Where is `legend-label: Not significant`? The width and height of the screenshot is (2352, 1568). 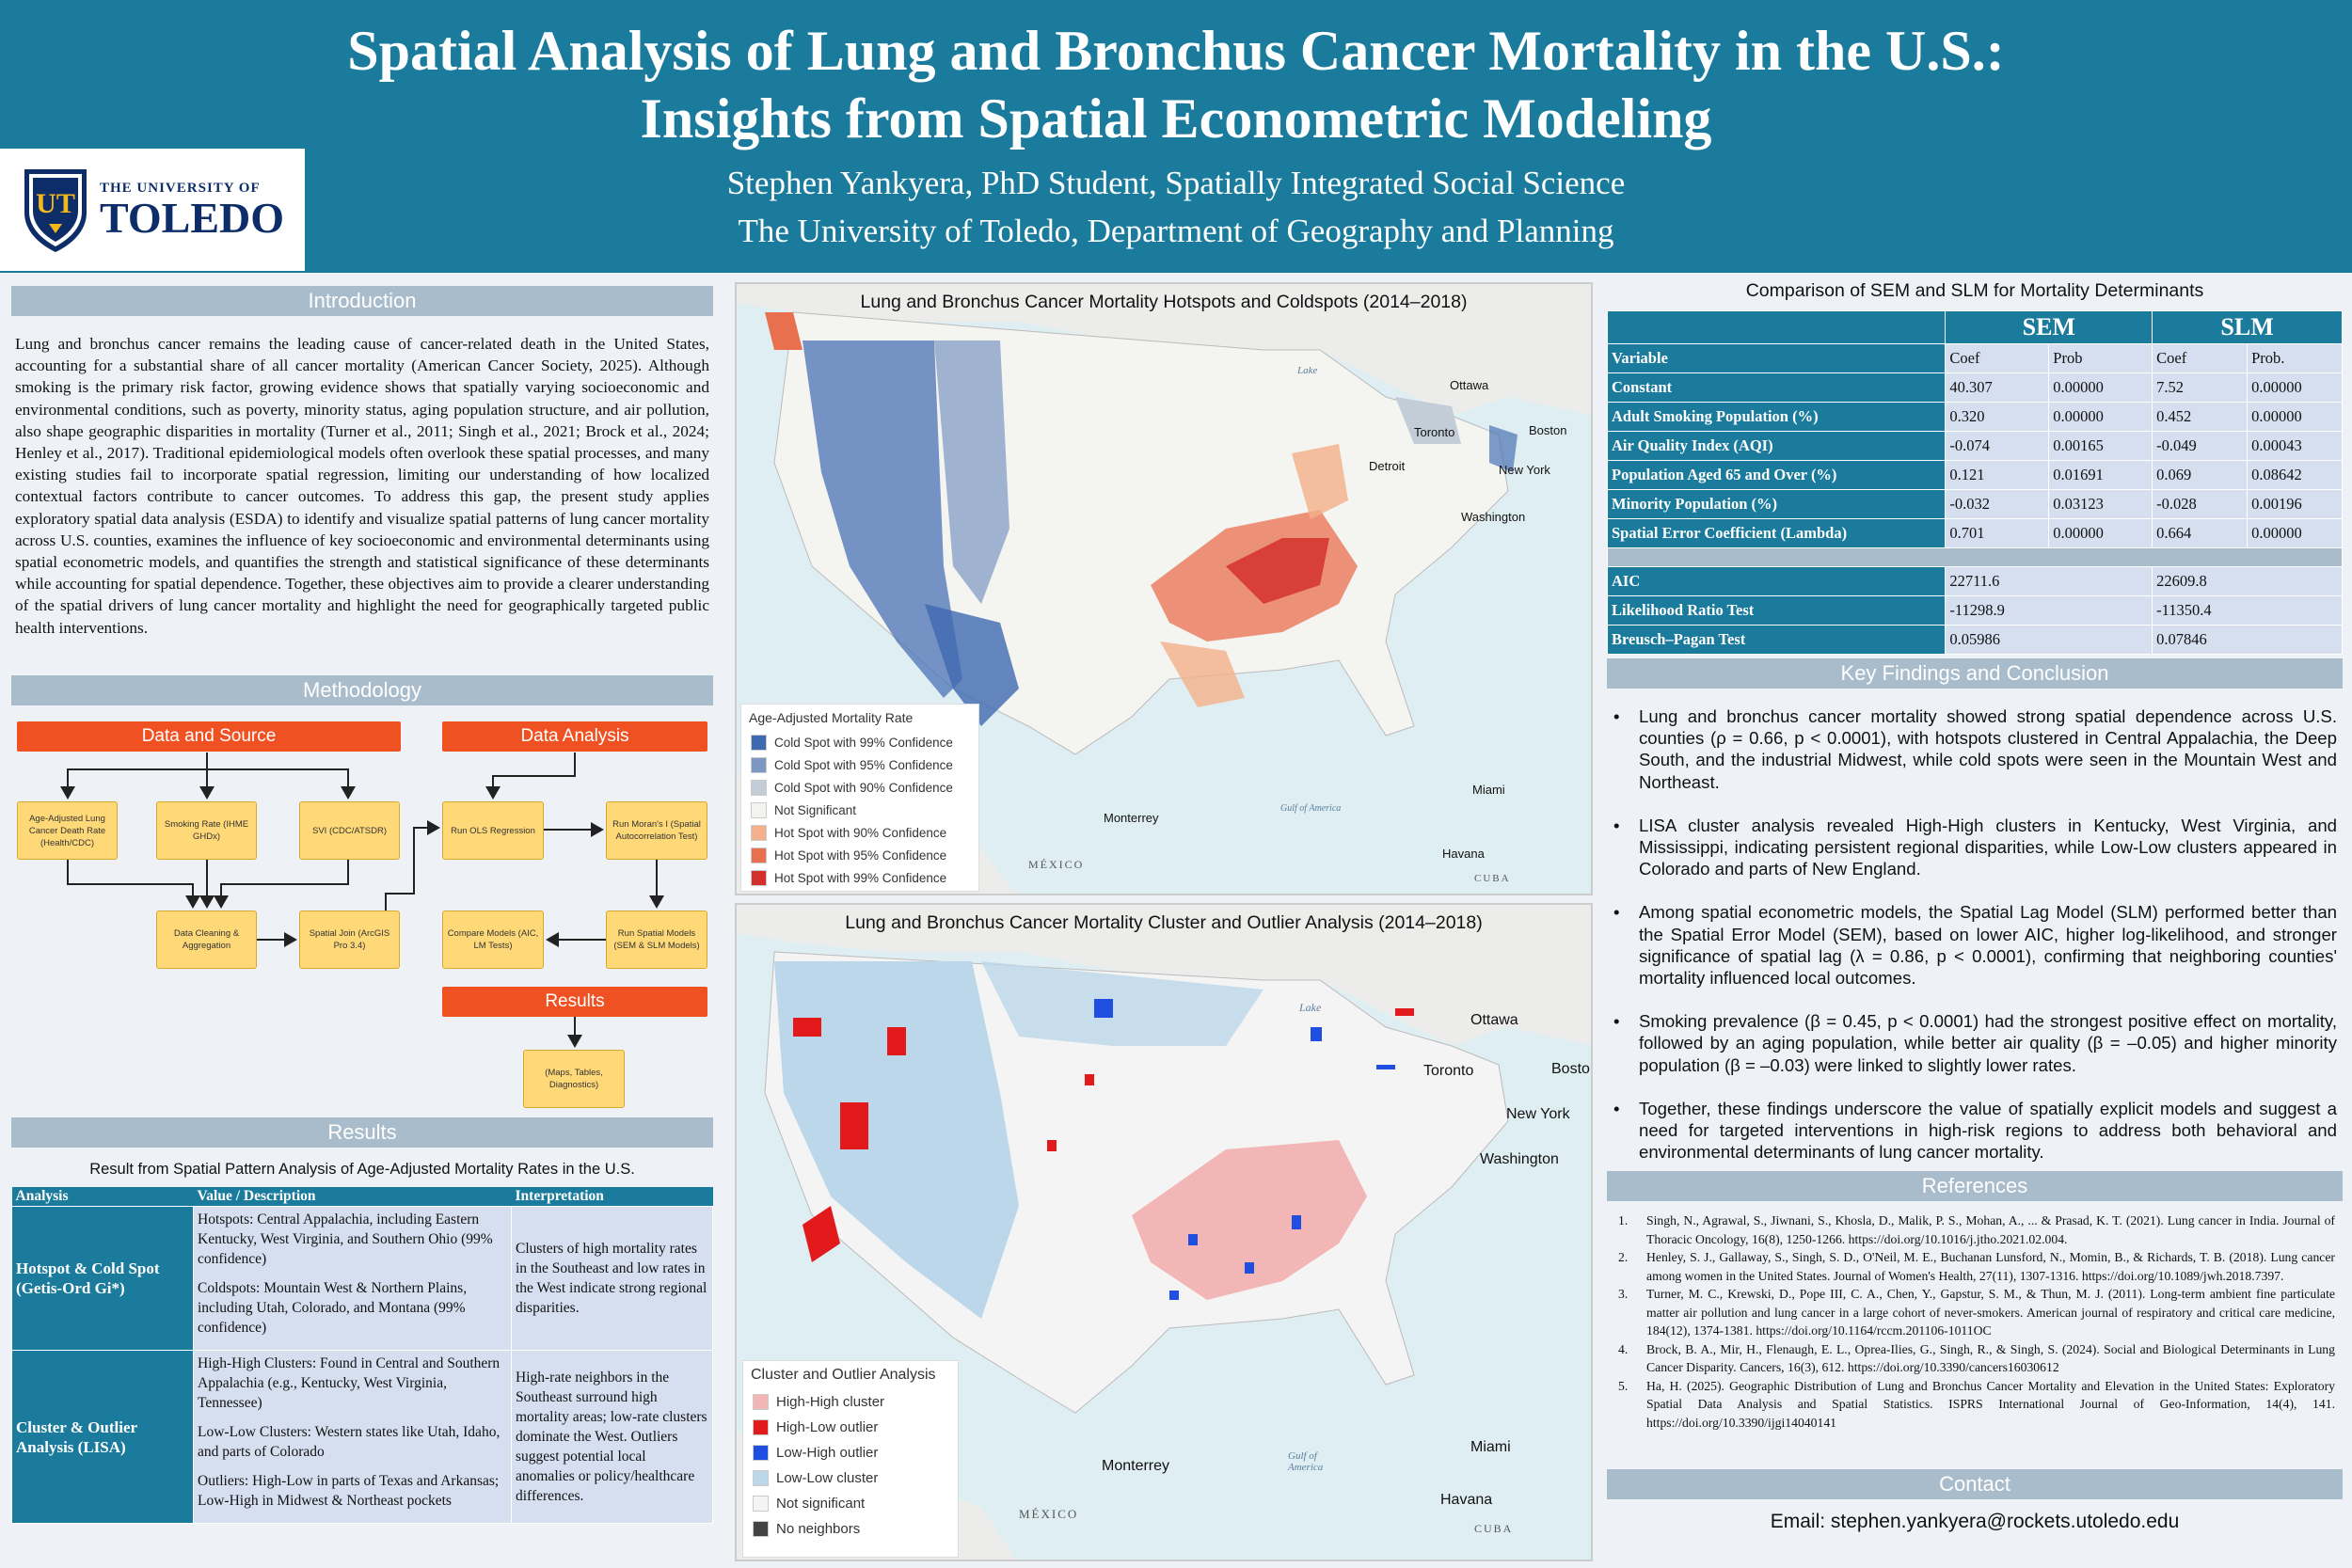 legend-label: Not significant is located at coordinates (821, 1504).